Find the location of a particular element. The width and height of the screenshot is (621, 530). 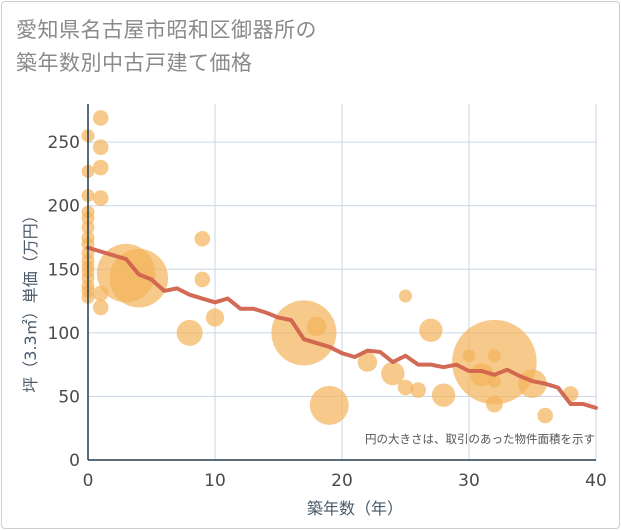

y-tick-label: 100 is located at coordinates (64, 334).